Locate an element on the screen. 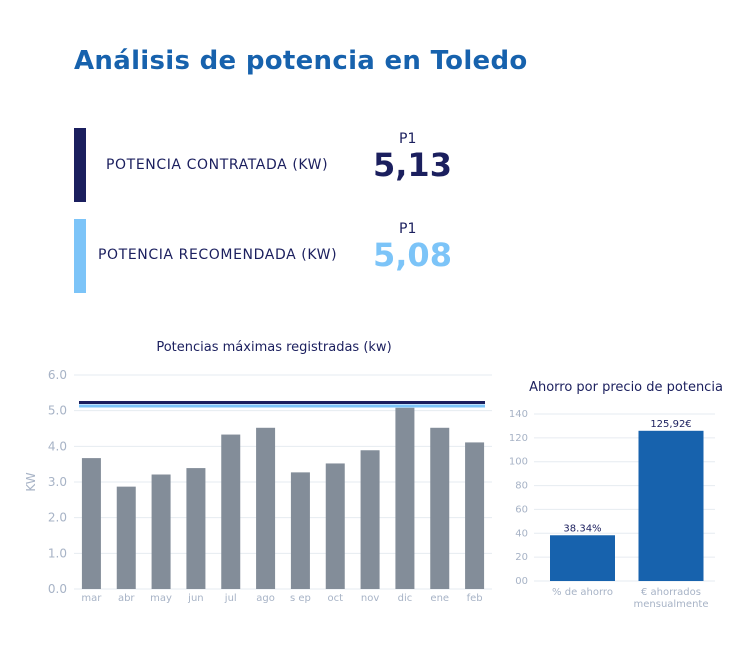 This screenshot has height=654, width=750. max-power-x-tick: may is located at coordinates (161, 598).